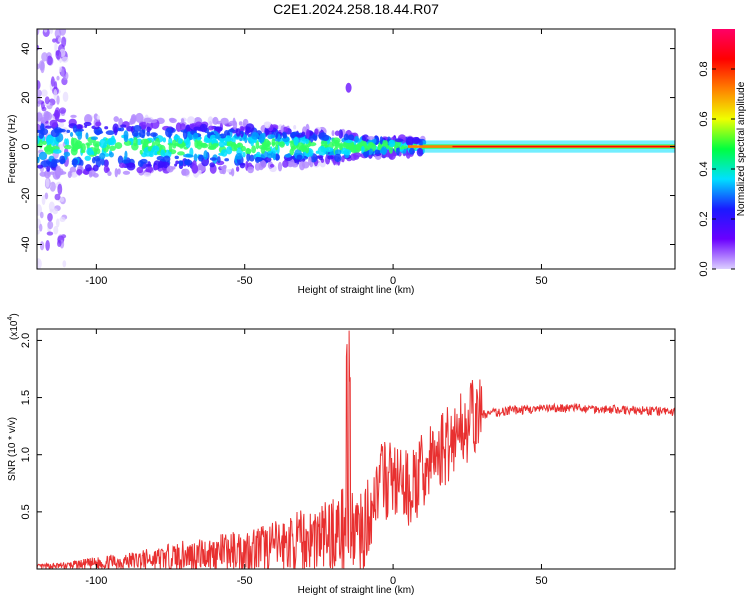 This screenshot has width=750, height=600. Describe the element at coordinates (741, 148) in the screenshot. I see `colorbar-label: Normalized spectral amplitude` at that location.